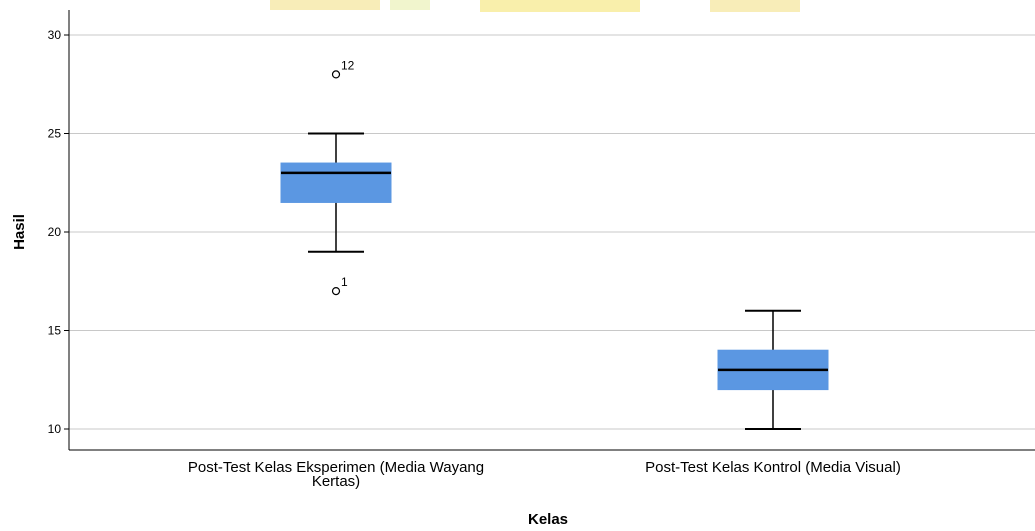 The width and height of the screenshot is (1035, 531). I want to click on outlier-label: 1, so click(344, 282).